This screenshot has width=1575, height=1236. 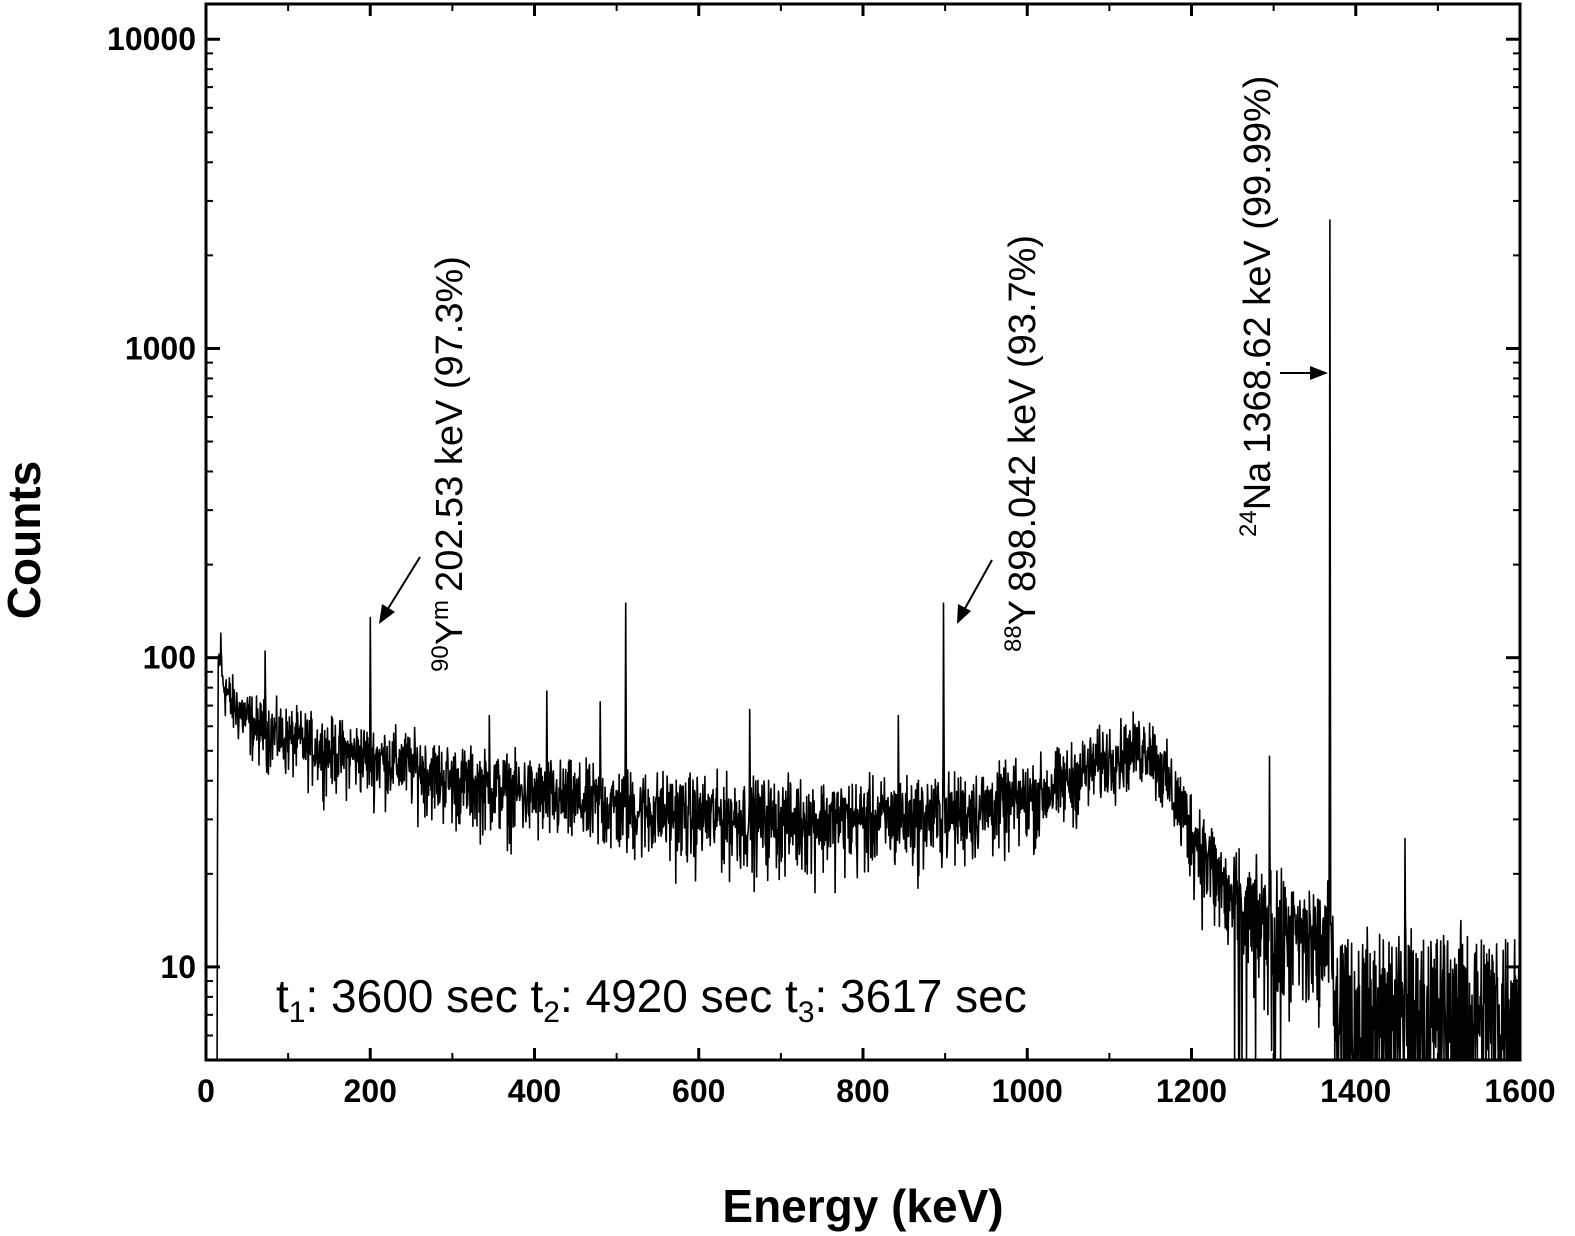 I want to click on annotation-na24-mass: 24, so click(x=1248, y=523).